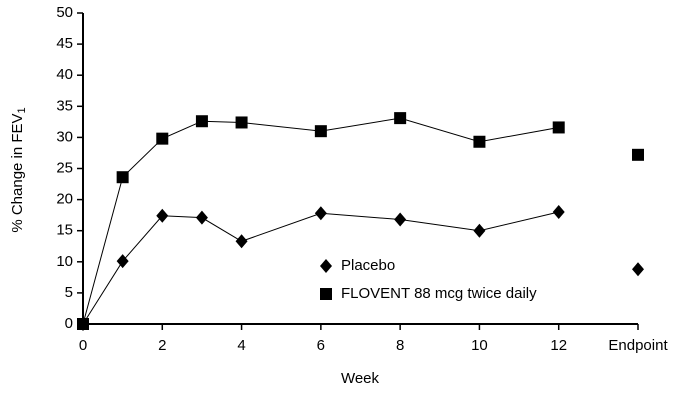  Describe the element at coordinates (64, 74) in the screenshot. I see `y-tick-label: 40` at that location.